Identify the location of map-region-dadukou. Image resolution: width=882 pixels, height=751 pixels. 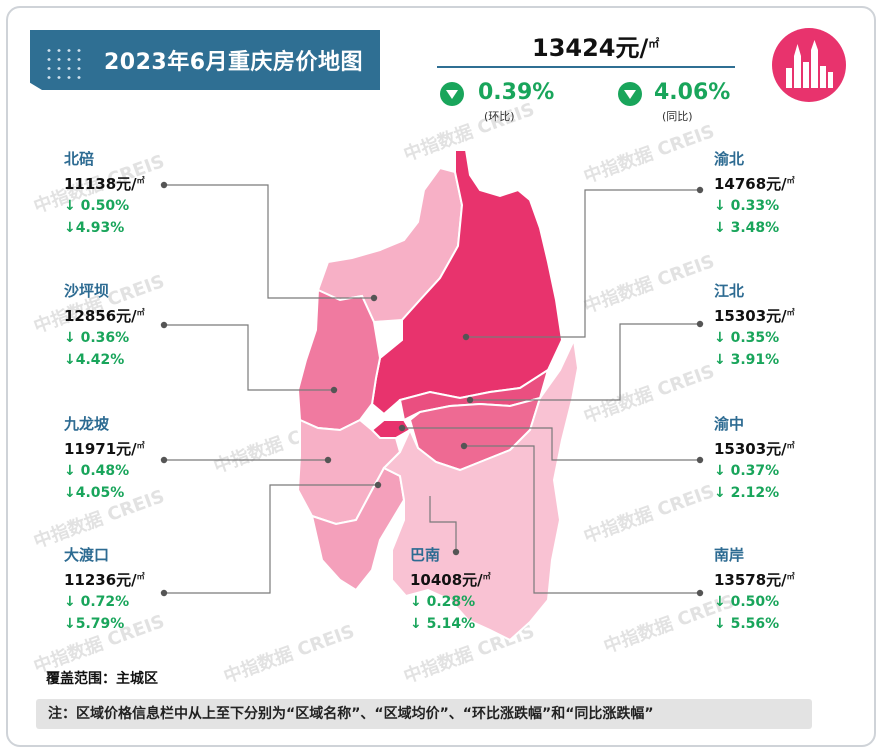
(358, 529).